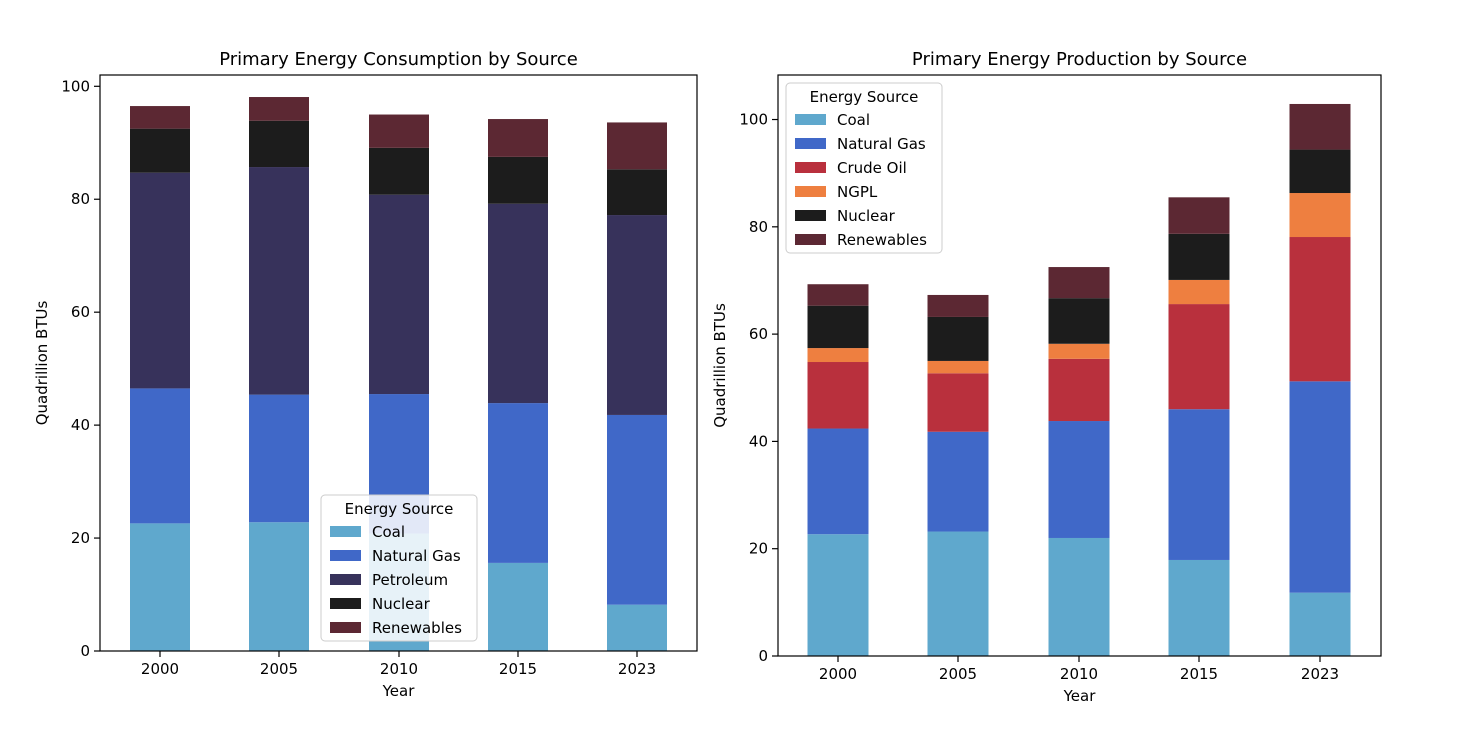  I want to click on bar-petroleum-2000, so click(160, 280).